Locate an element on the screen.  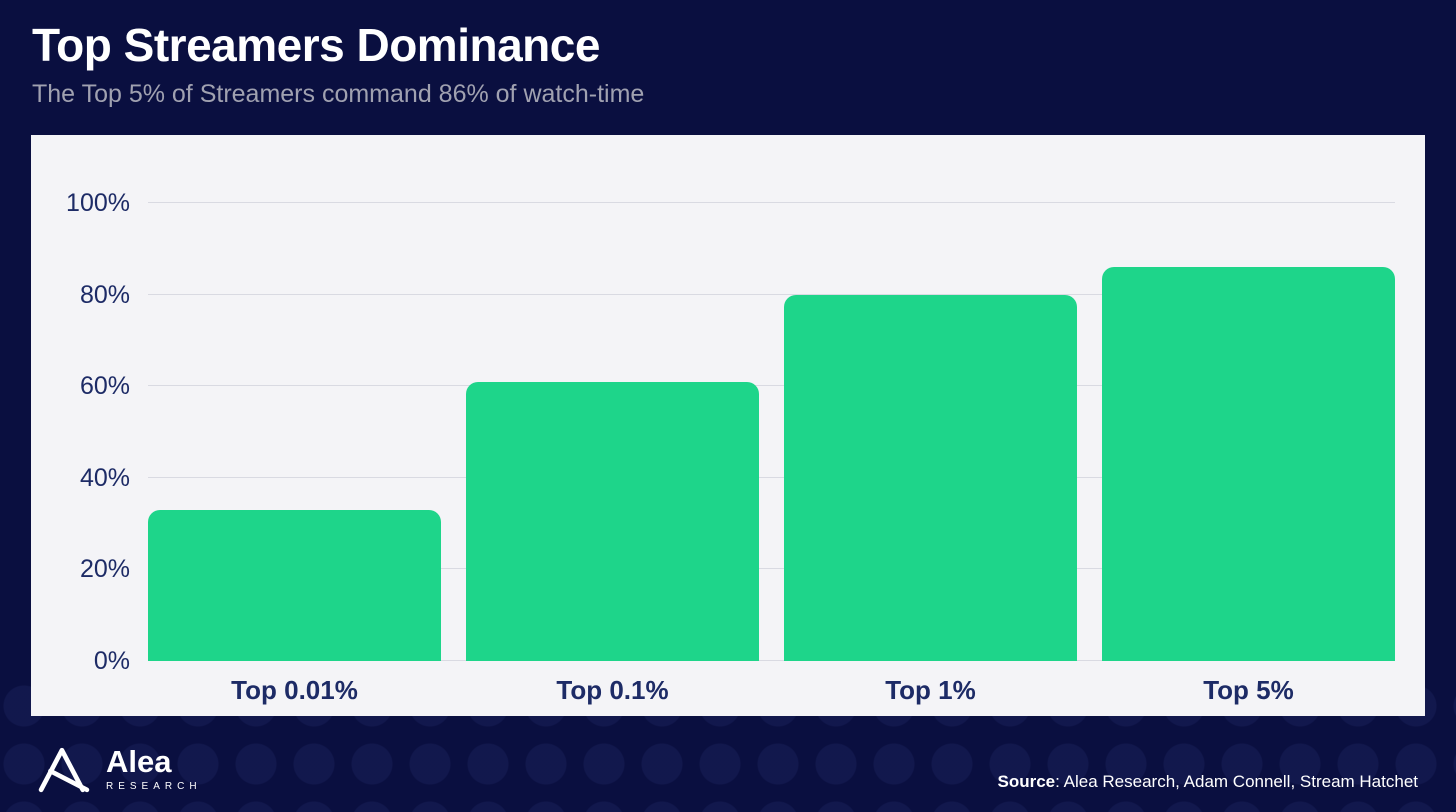
y-axis-tick-label: 80% is located at coordinates (104, 294).